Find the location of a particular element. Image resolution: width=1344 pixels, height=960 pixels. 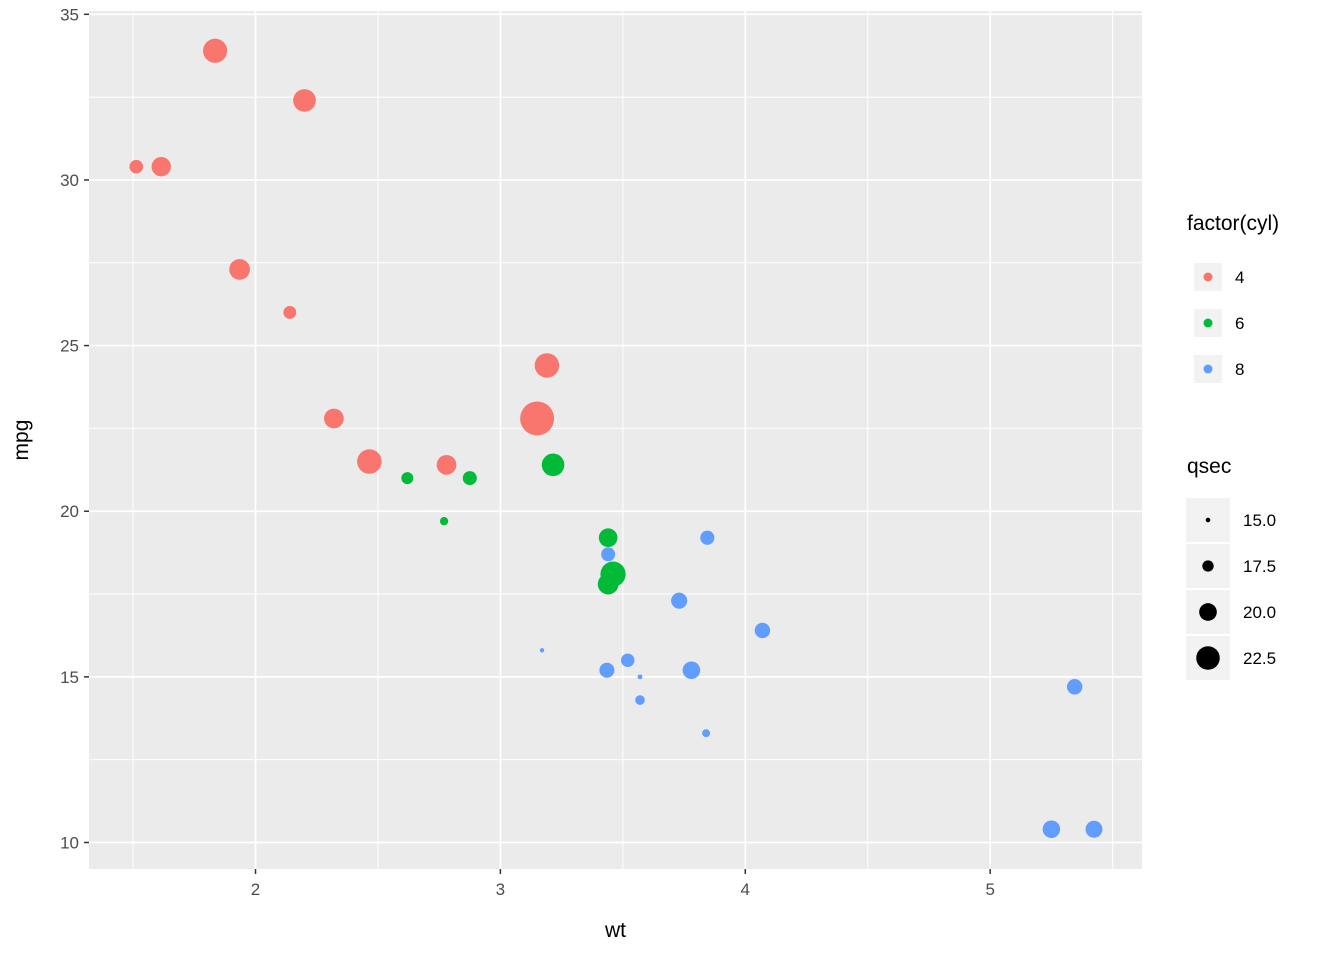

y-tick-label: 15 is located at coordinates (69, 677).